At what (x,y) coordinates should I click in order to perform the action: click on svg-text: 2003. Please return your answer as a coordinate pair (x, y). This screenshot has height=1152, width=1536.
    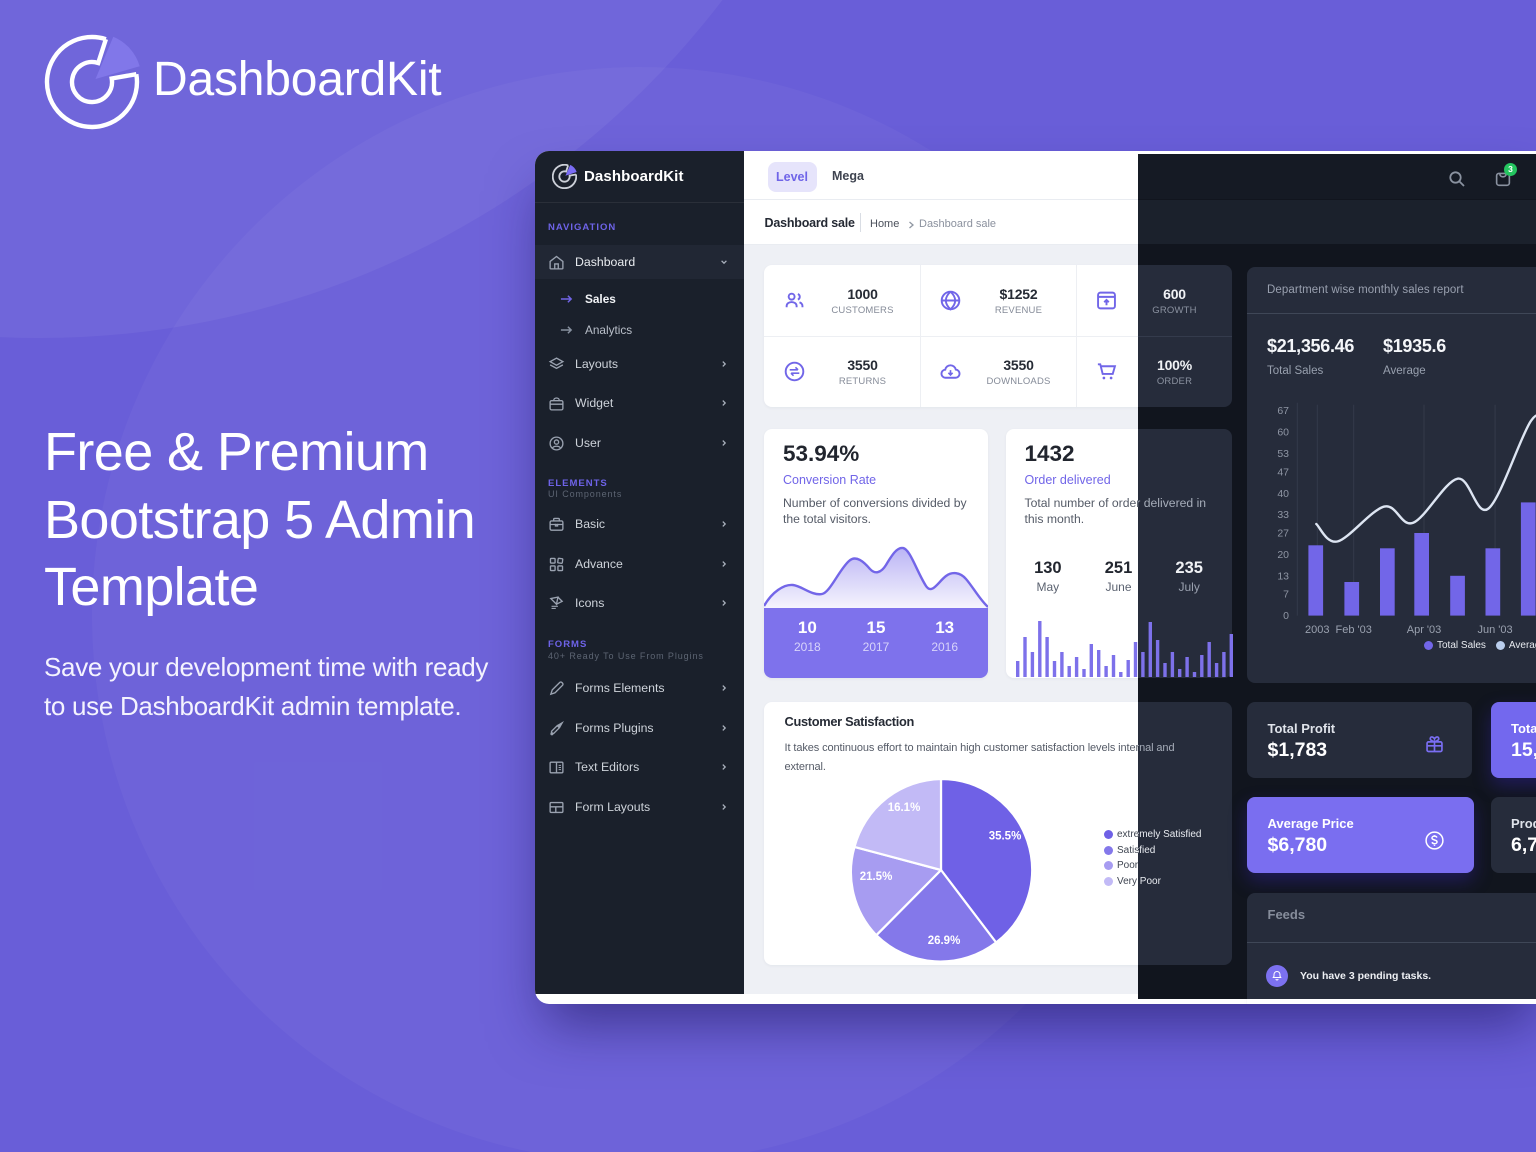
    Looking at the image, I should click on (1317, 630).